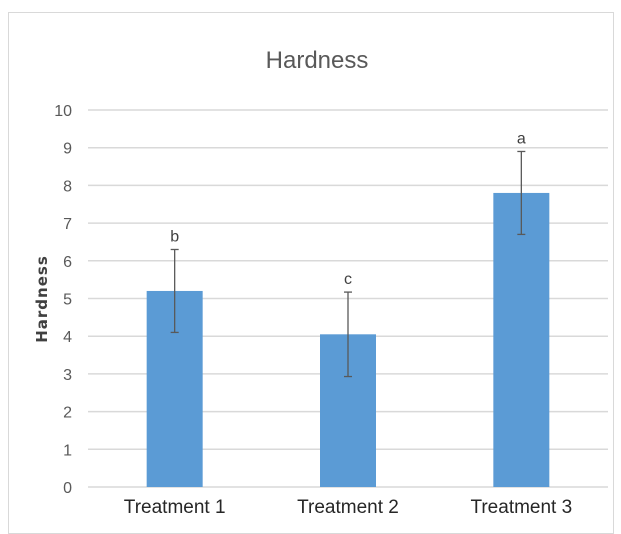  Describe the element at coordinates (317, 60) in the screenshot. I see `chart-title: Hardness` at that location.